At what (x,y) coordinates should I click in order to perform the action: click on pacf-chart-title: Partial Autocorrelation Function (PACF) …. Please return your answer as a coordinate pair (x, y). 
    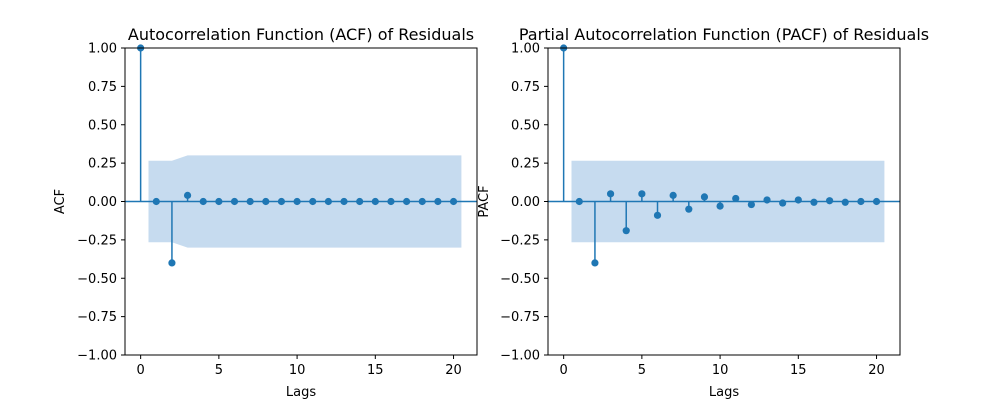
    Looking at the image, I should click on (724, 34).